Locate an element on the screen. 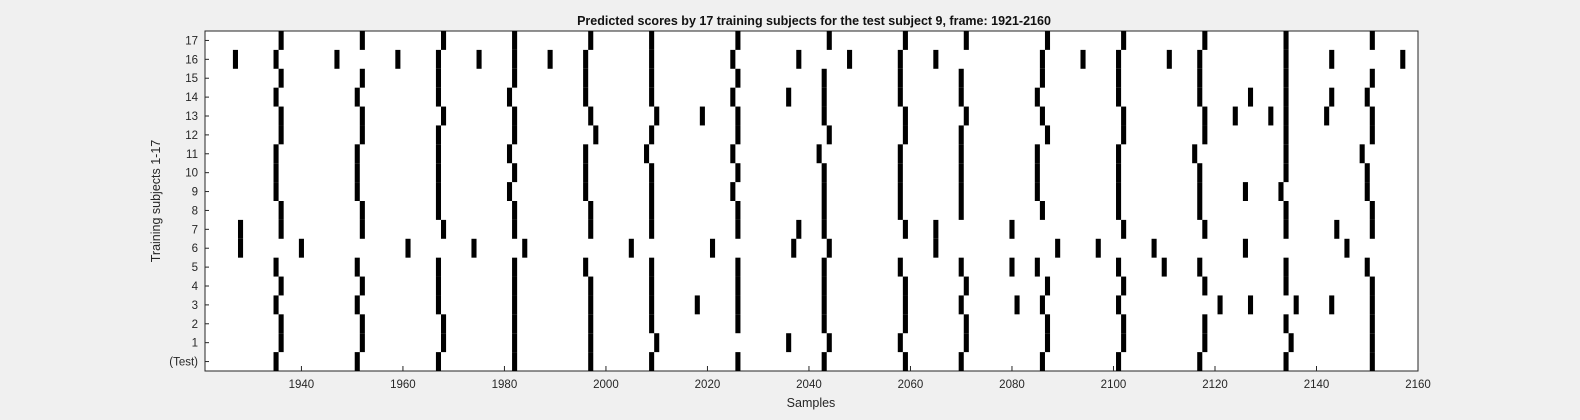 Image resolution: width=1580 pixels, height=420 pixels. x-tick-label: 2080 is located at coordinates (1012, 385).